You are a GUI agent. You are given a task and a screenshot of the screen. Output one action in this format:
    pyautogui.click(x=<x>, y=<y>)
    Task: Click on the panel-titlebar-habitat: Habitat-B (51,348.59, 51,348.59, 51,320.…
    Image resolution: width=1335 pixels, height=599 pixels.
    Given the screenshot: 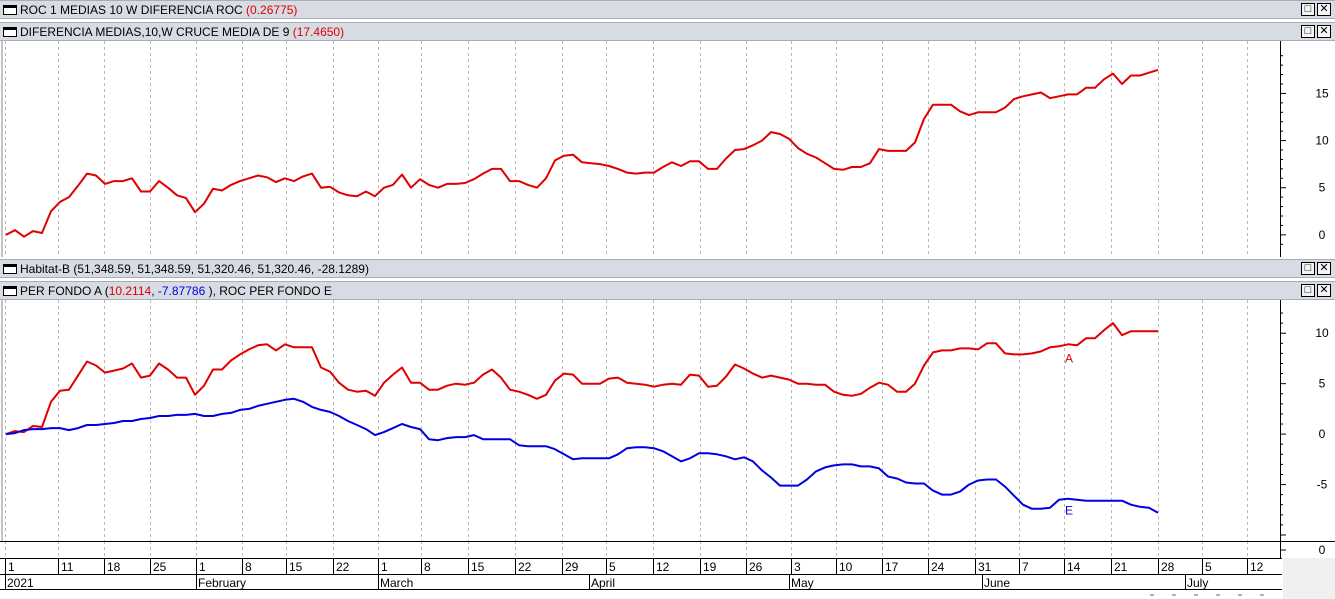 What is the action you would take?
    pyautogui.click(x=667, y=268)
    